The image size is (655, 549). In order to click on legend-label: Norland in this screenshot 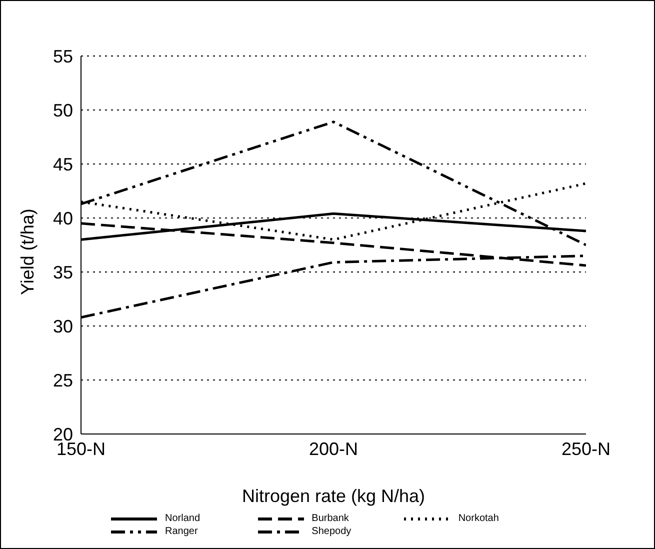, I will do `click(182, 518)`.